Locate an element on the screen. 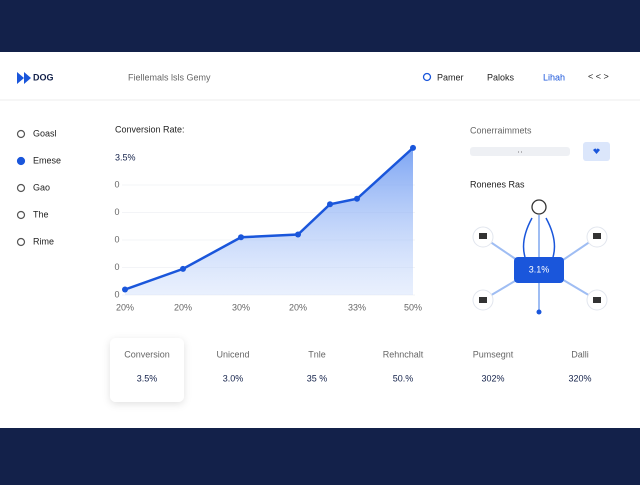 The width and height of the screenshot is (640, 485). stat-value: 50.% is located at coordinates (403, 378).